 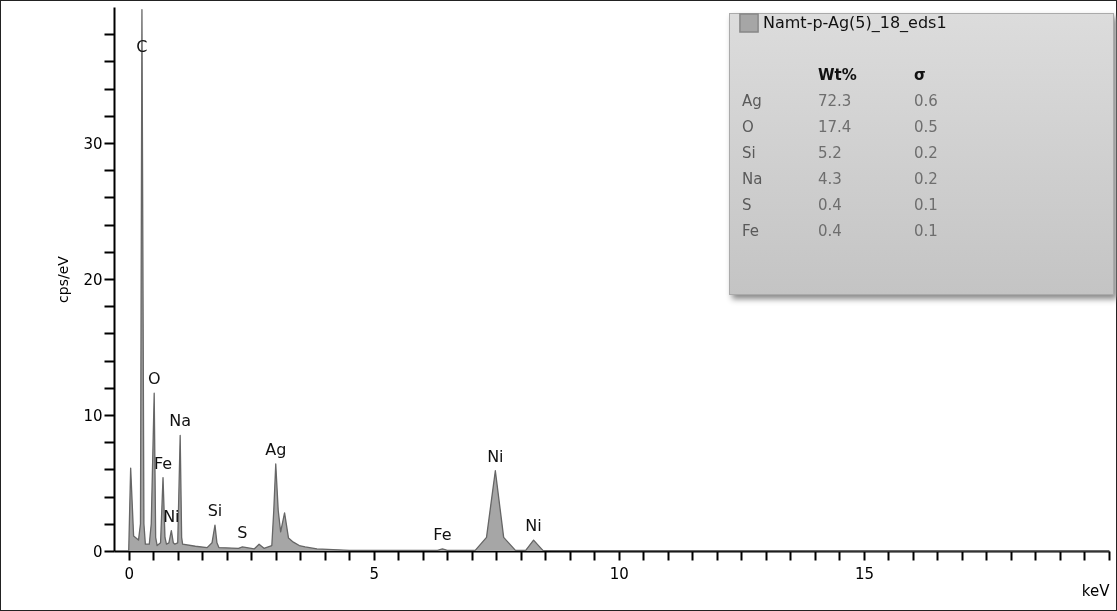 What do you see at coordinates (920, 75) in the screenshot?
I see `annotation: σ` at bounding box center [920, 75].